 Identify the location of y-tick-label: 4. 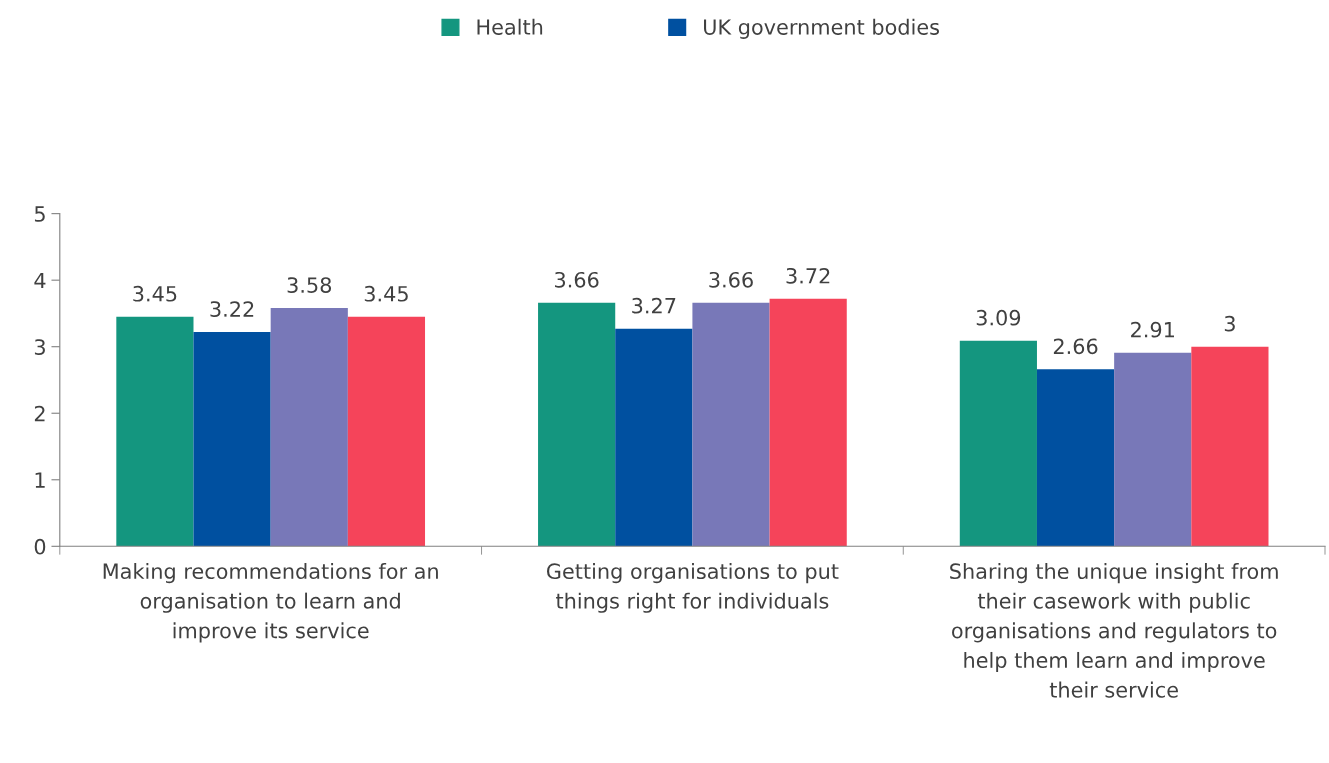
(40, 280).